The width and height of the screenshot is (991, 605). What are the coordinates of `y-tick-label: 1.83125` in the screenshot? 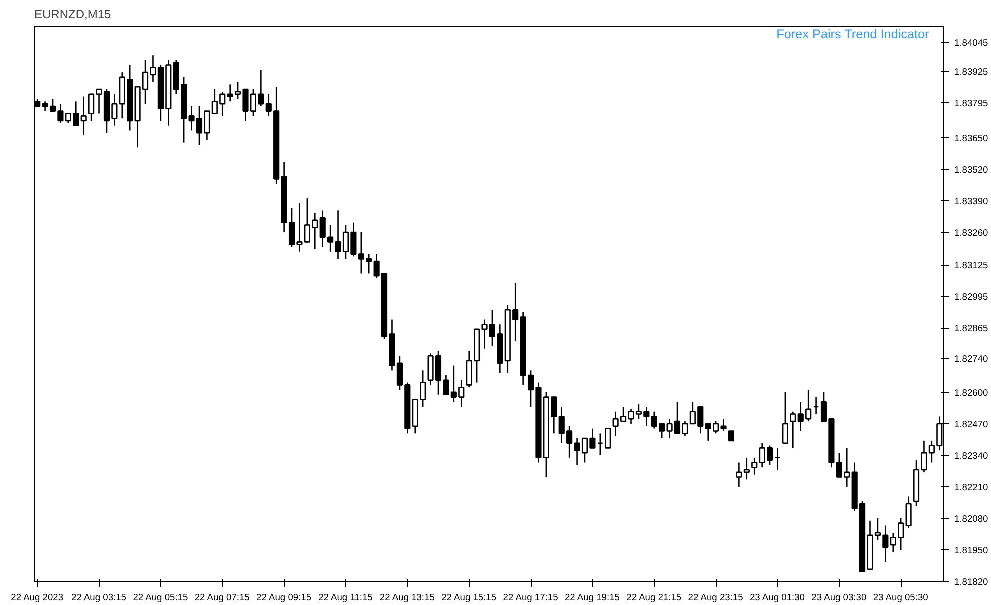 It's located at (971, 265).